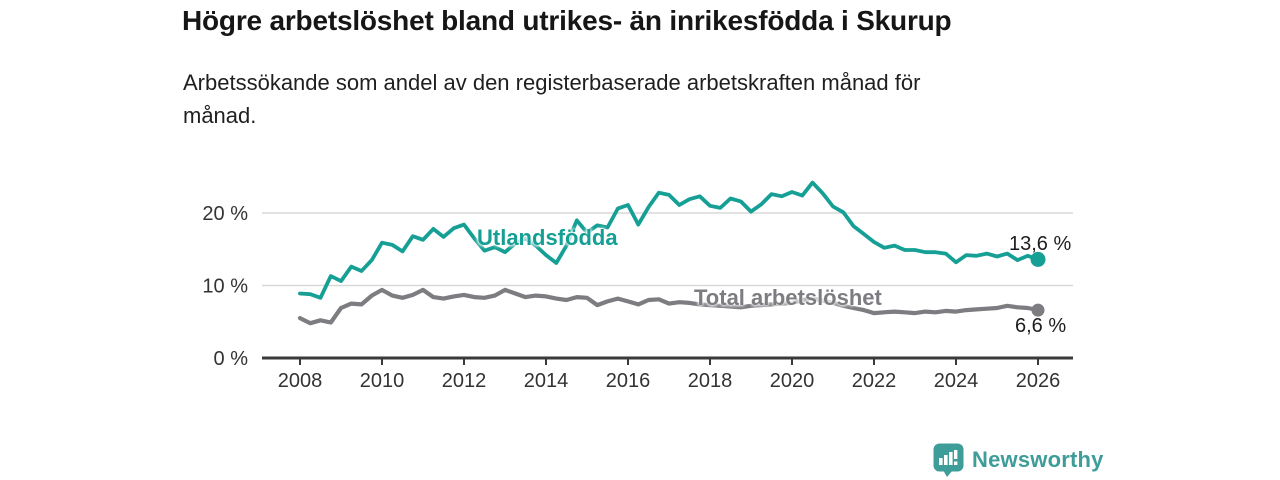  Describe the element at coordinates (300, 381) in the screenshot. I see `x-axis-tick-label: 2008` at that location.